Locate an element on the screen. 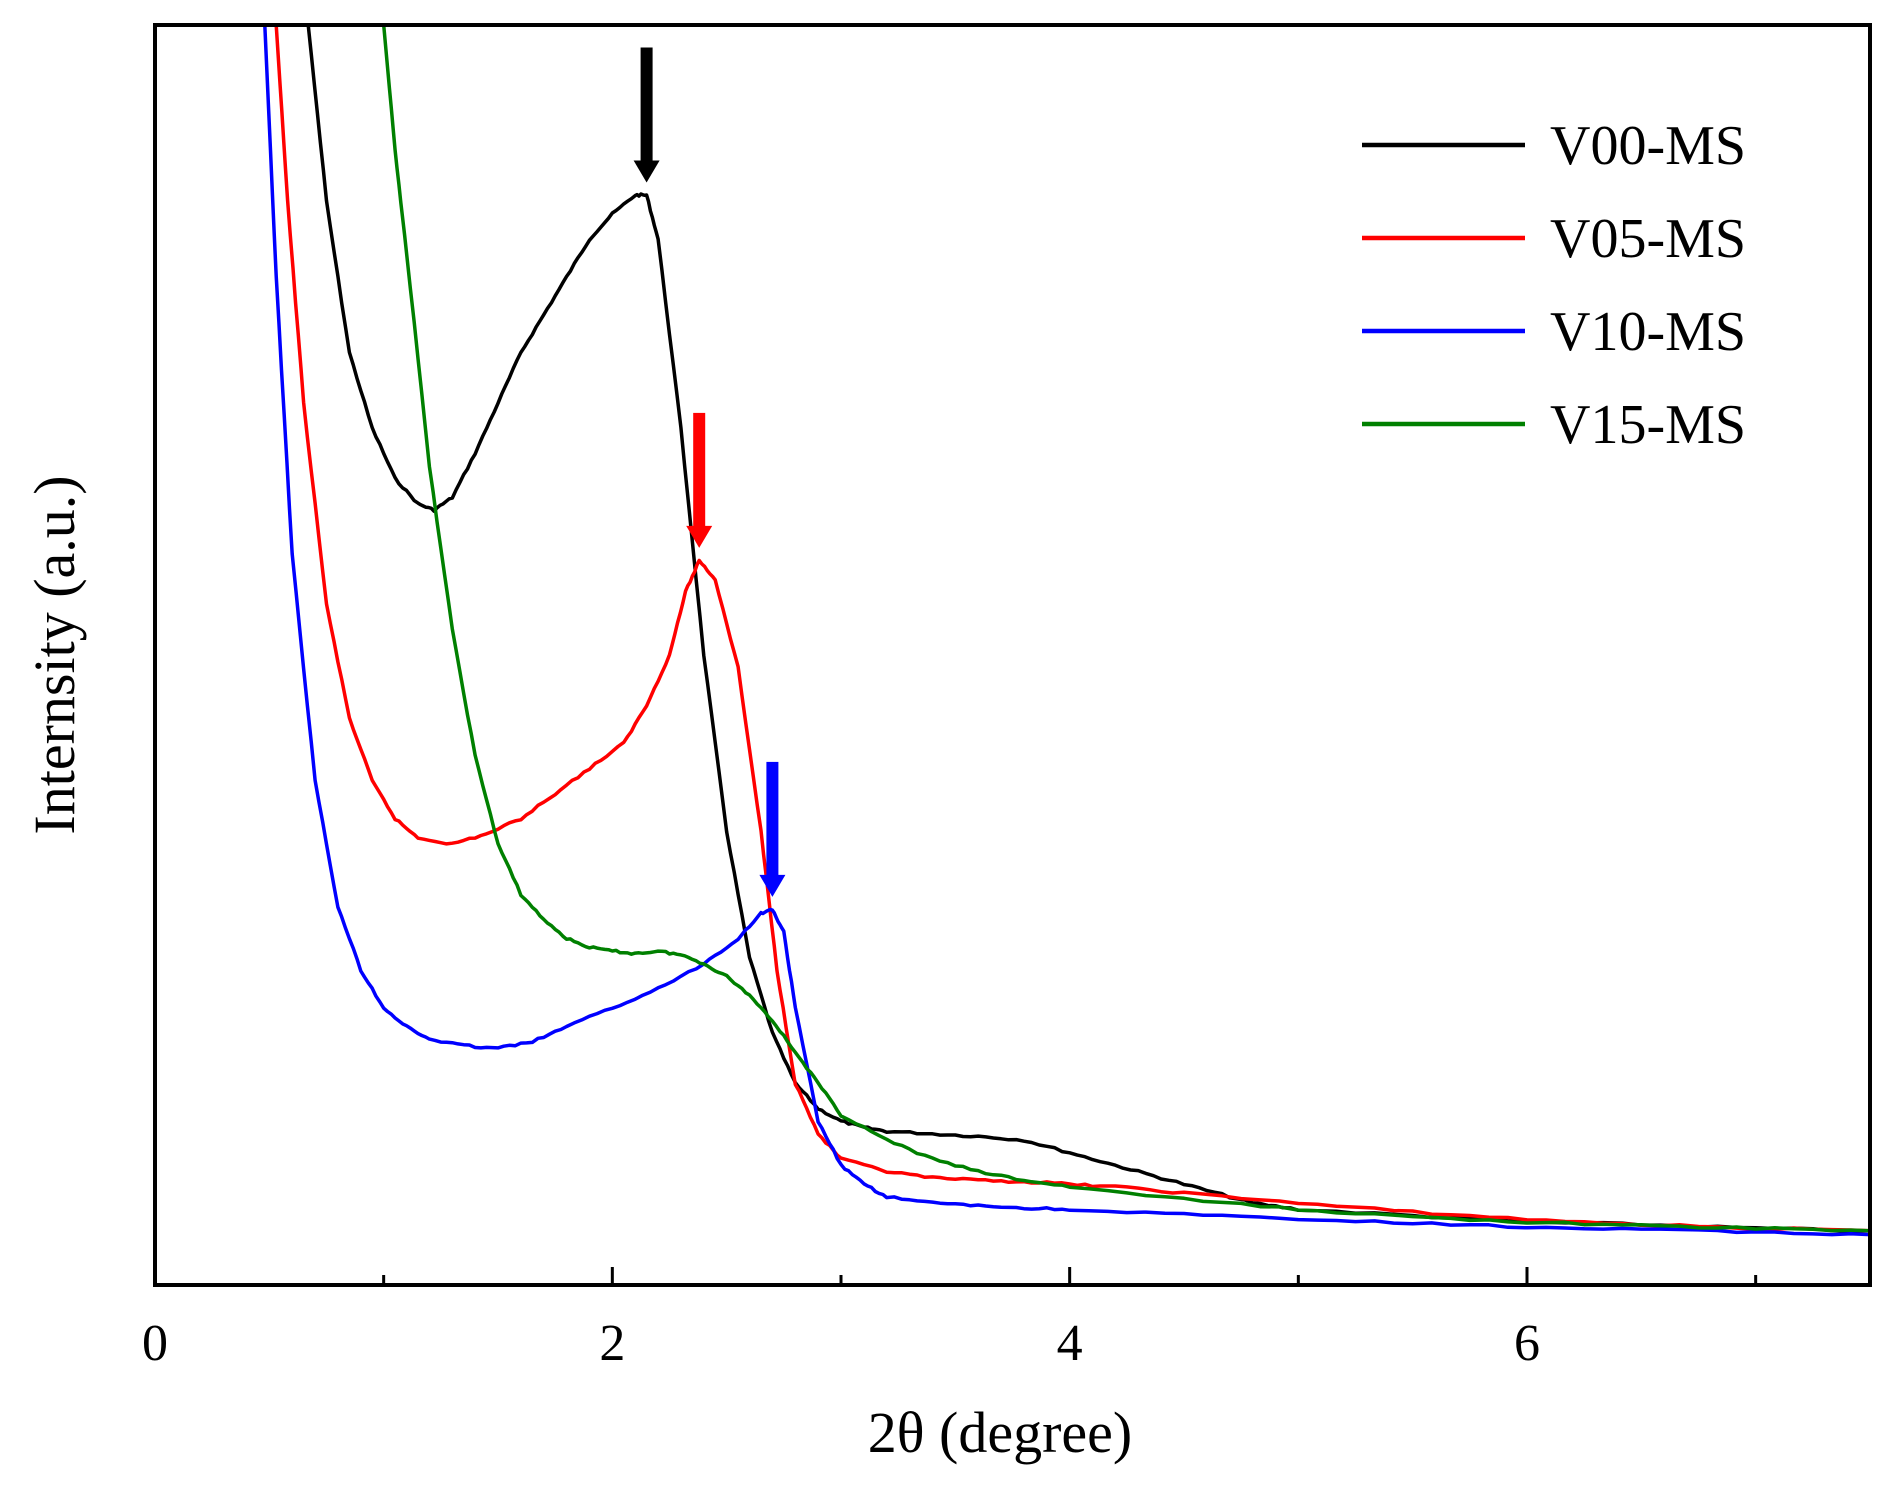  x-tick-label-6: 6 is located at coordinates (1527, 1343).